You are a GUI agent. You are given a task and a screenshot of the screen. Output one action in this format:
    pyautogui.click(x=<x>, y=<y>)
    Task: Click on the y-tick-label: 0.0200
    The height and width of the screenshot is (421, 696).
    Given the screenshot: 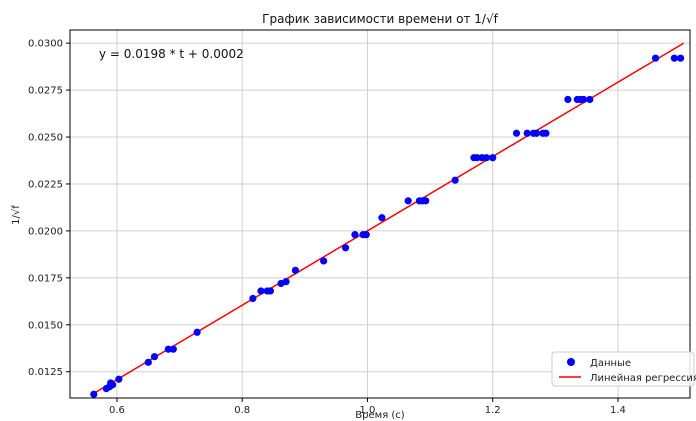 What is the action you would take?
    pyautogui.click(x=45, y=231)
    